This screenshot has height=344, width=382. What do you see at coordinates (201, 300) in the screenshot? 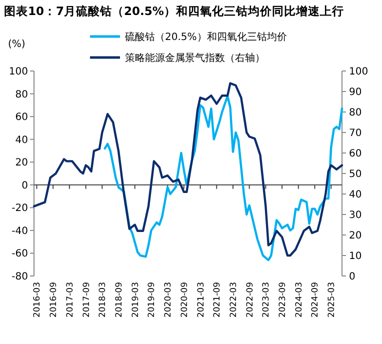
I see `x-tick-label: 2021-03` at bounding box center [201, 300].